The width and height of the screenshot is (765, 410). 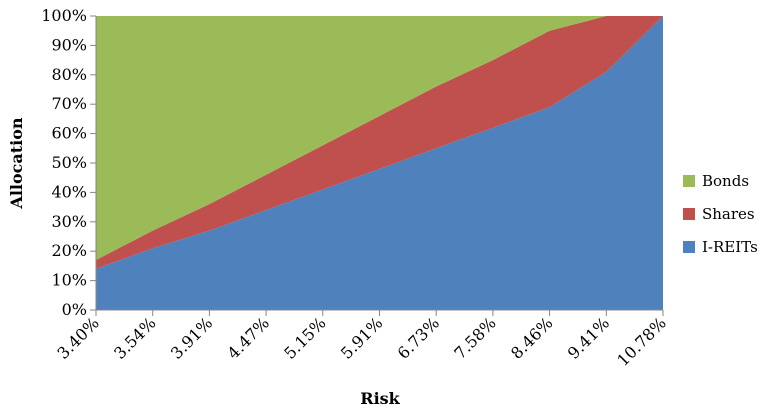 What do you see at coordinates (725, 181) in the screenshot?
I see `legend-label-bonds: Bonds` at bounding box center [725, 181].